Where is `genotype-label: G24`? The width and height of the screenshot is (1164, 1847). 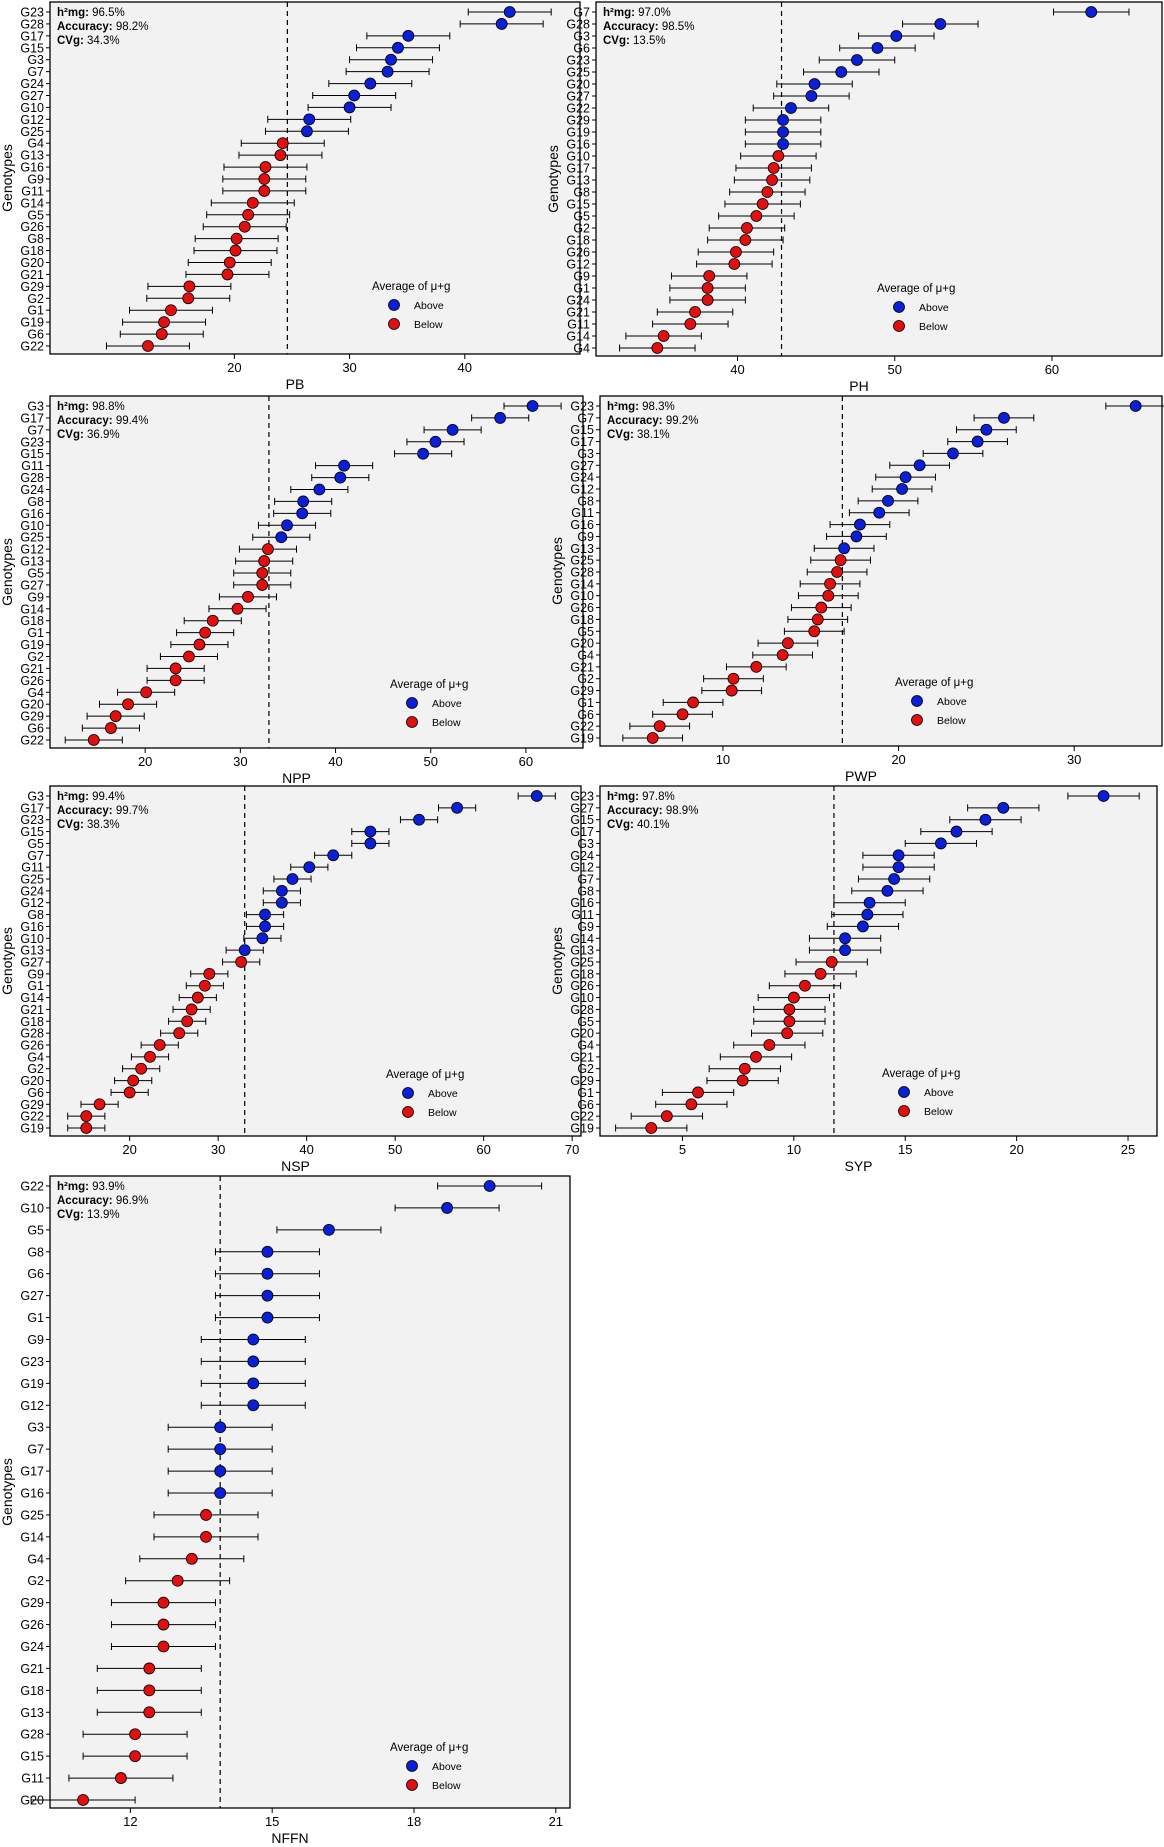
genotype-label: G24 is located at coordinates (32, 490).